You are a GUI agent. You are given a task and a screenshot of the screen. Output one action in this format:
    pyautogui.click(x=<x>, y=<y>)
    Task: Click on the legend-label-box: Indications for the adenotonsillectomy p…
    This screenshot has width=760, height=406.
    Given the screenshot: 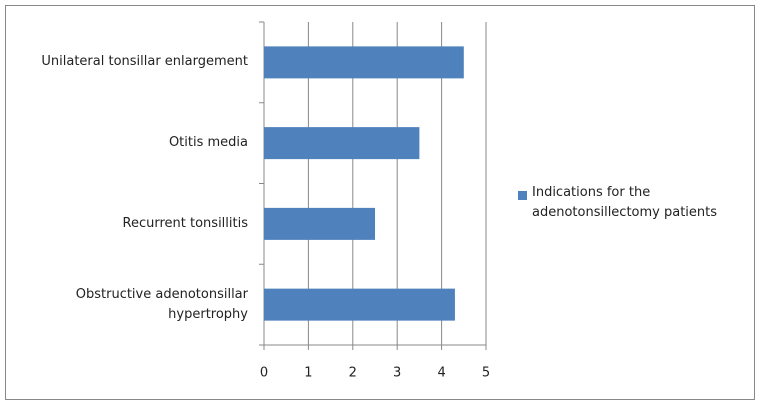 What is the action you would take?
    pyautogui.click(x=625, y=202)
    